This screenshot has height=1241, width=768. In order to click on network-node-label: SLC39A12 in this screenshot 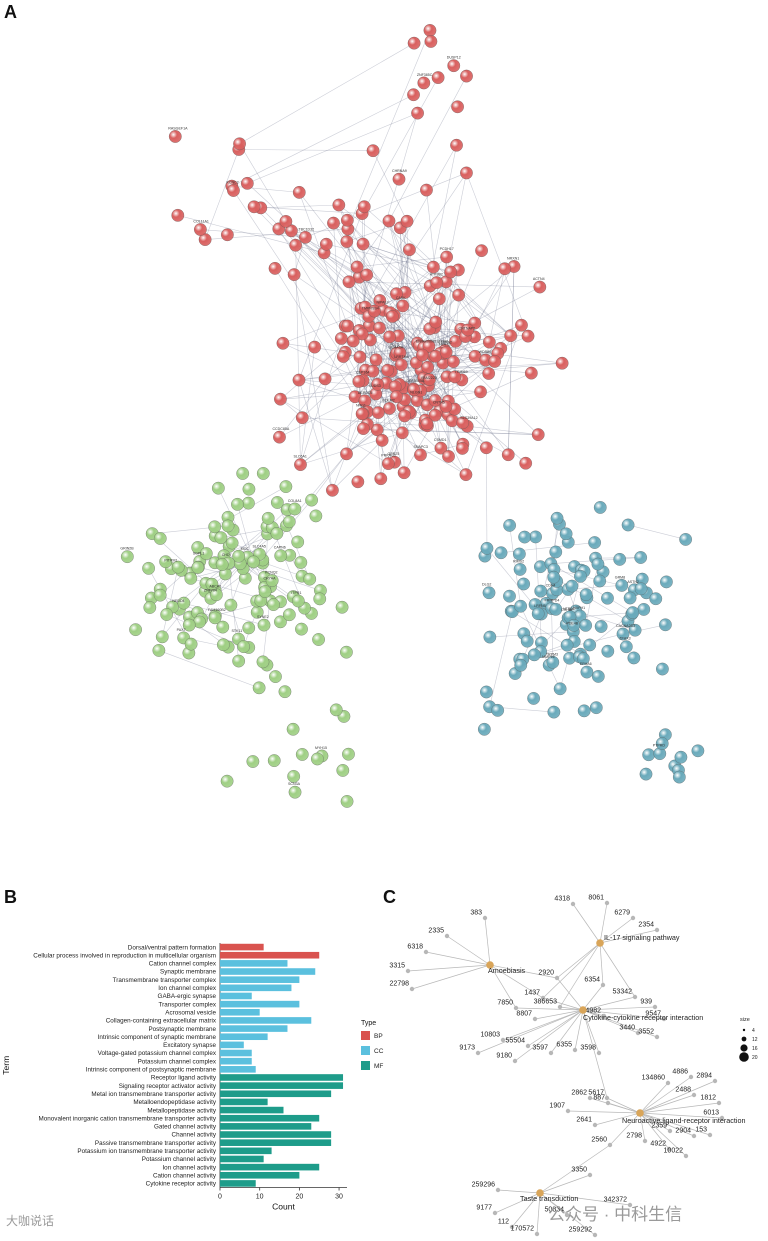, I will do `click(468, 418)`.